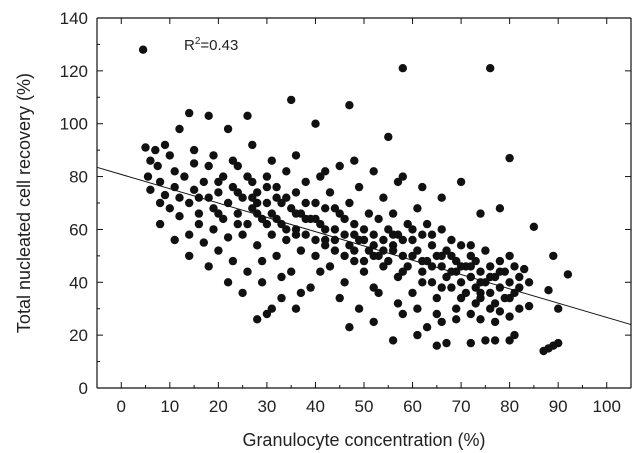 This screenshot has height=453, width=632. What do you see at coordinates (558, 406) in the screenshot?
I see `x-tick-label: 90` at bounding box center [558, 406].